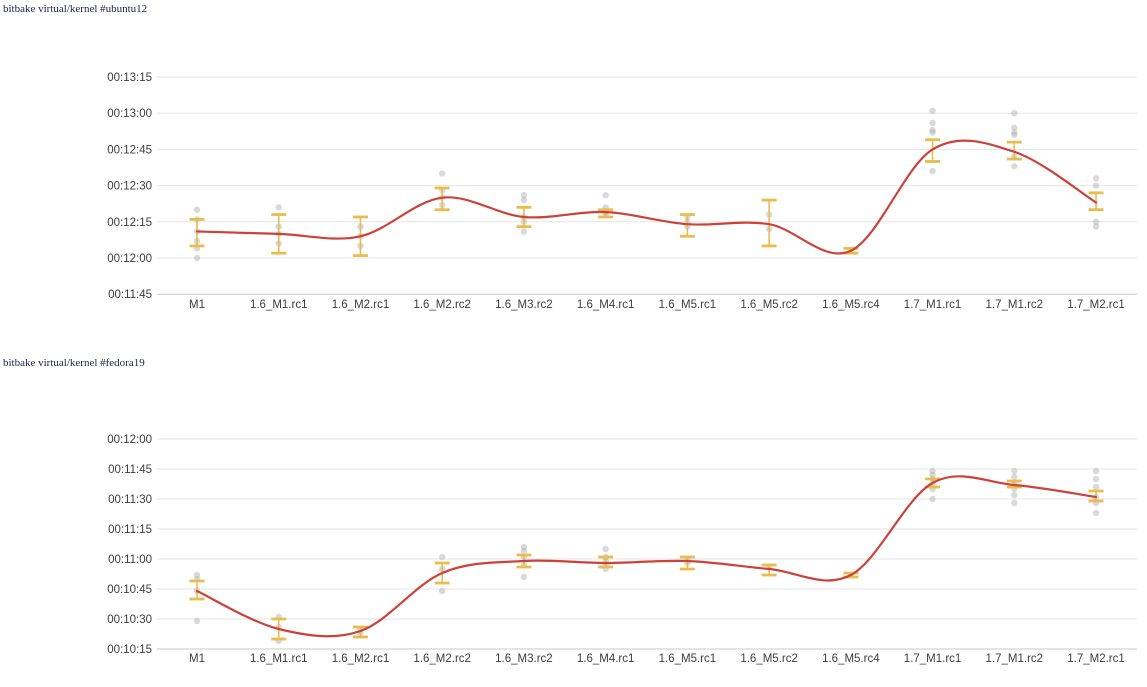 Image resolution: width=1147 pixels, height=687 pixels. What do you see at coordinates (129, 187) in the screenshot?
I see `y-tick-label: 00:12:30` at bounding box center [129, 187].